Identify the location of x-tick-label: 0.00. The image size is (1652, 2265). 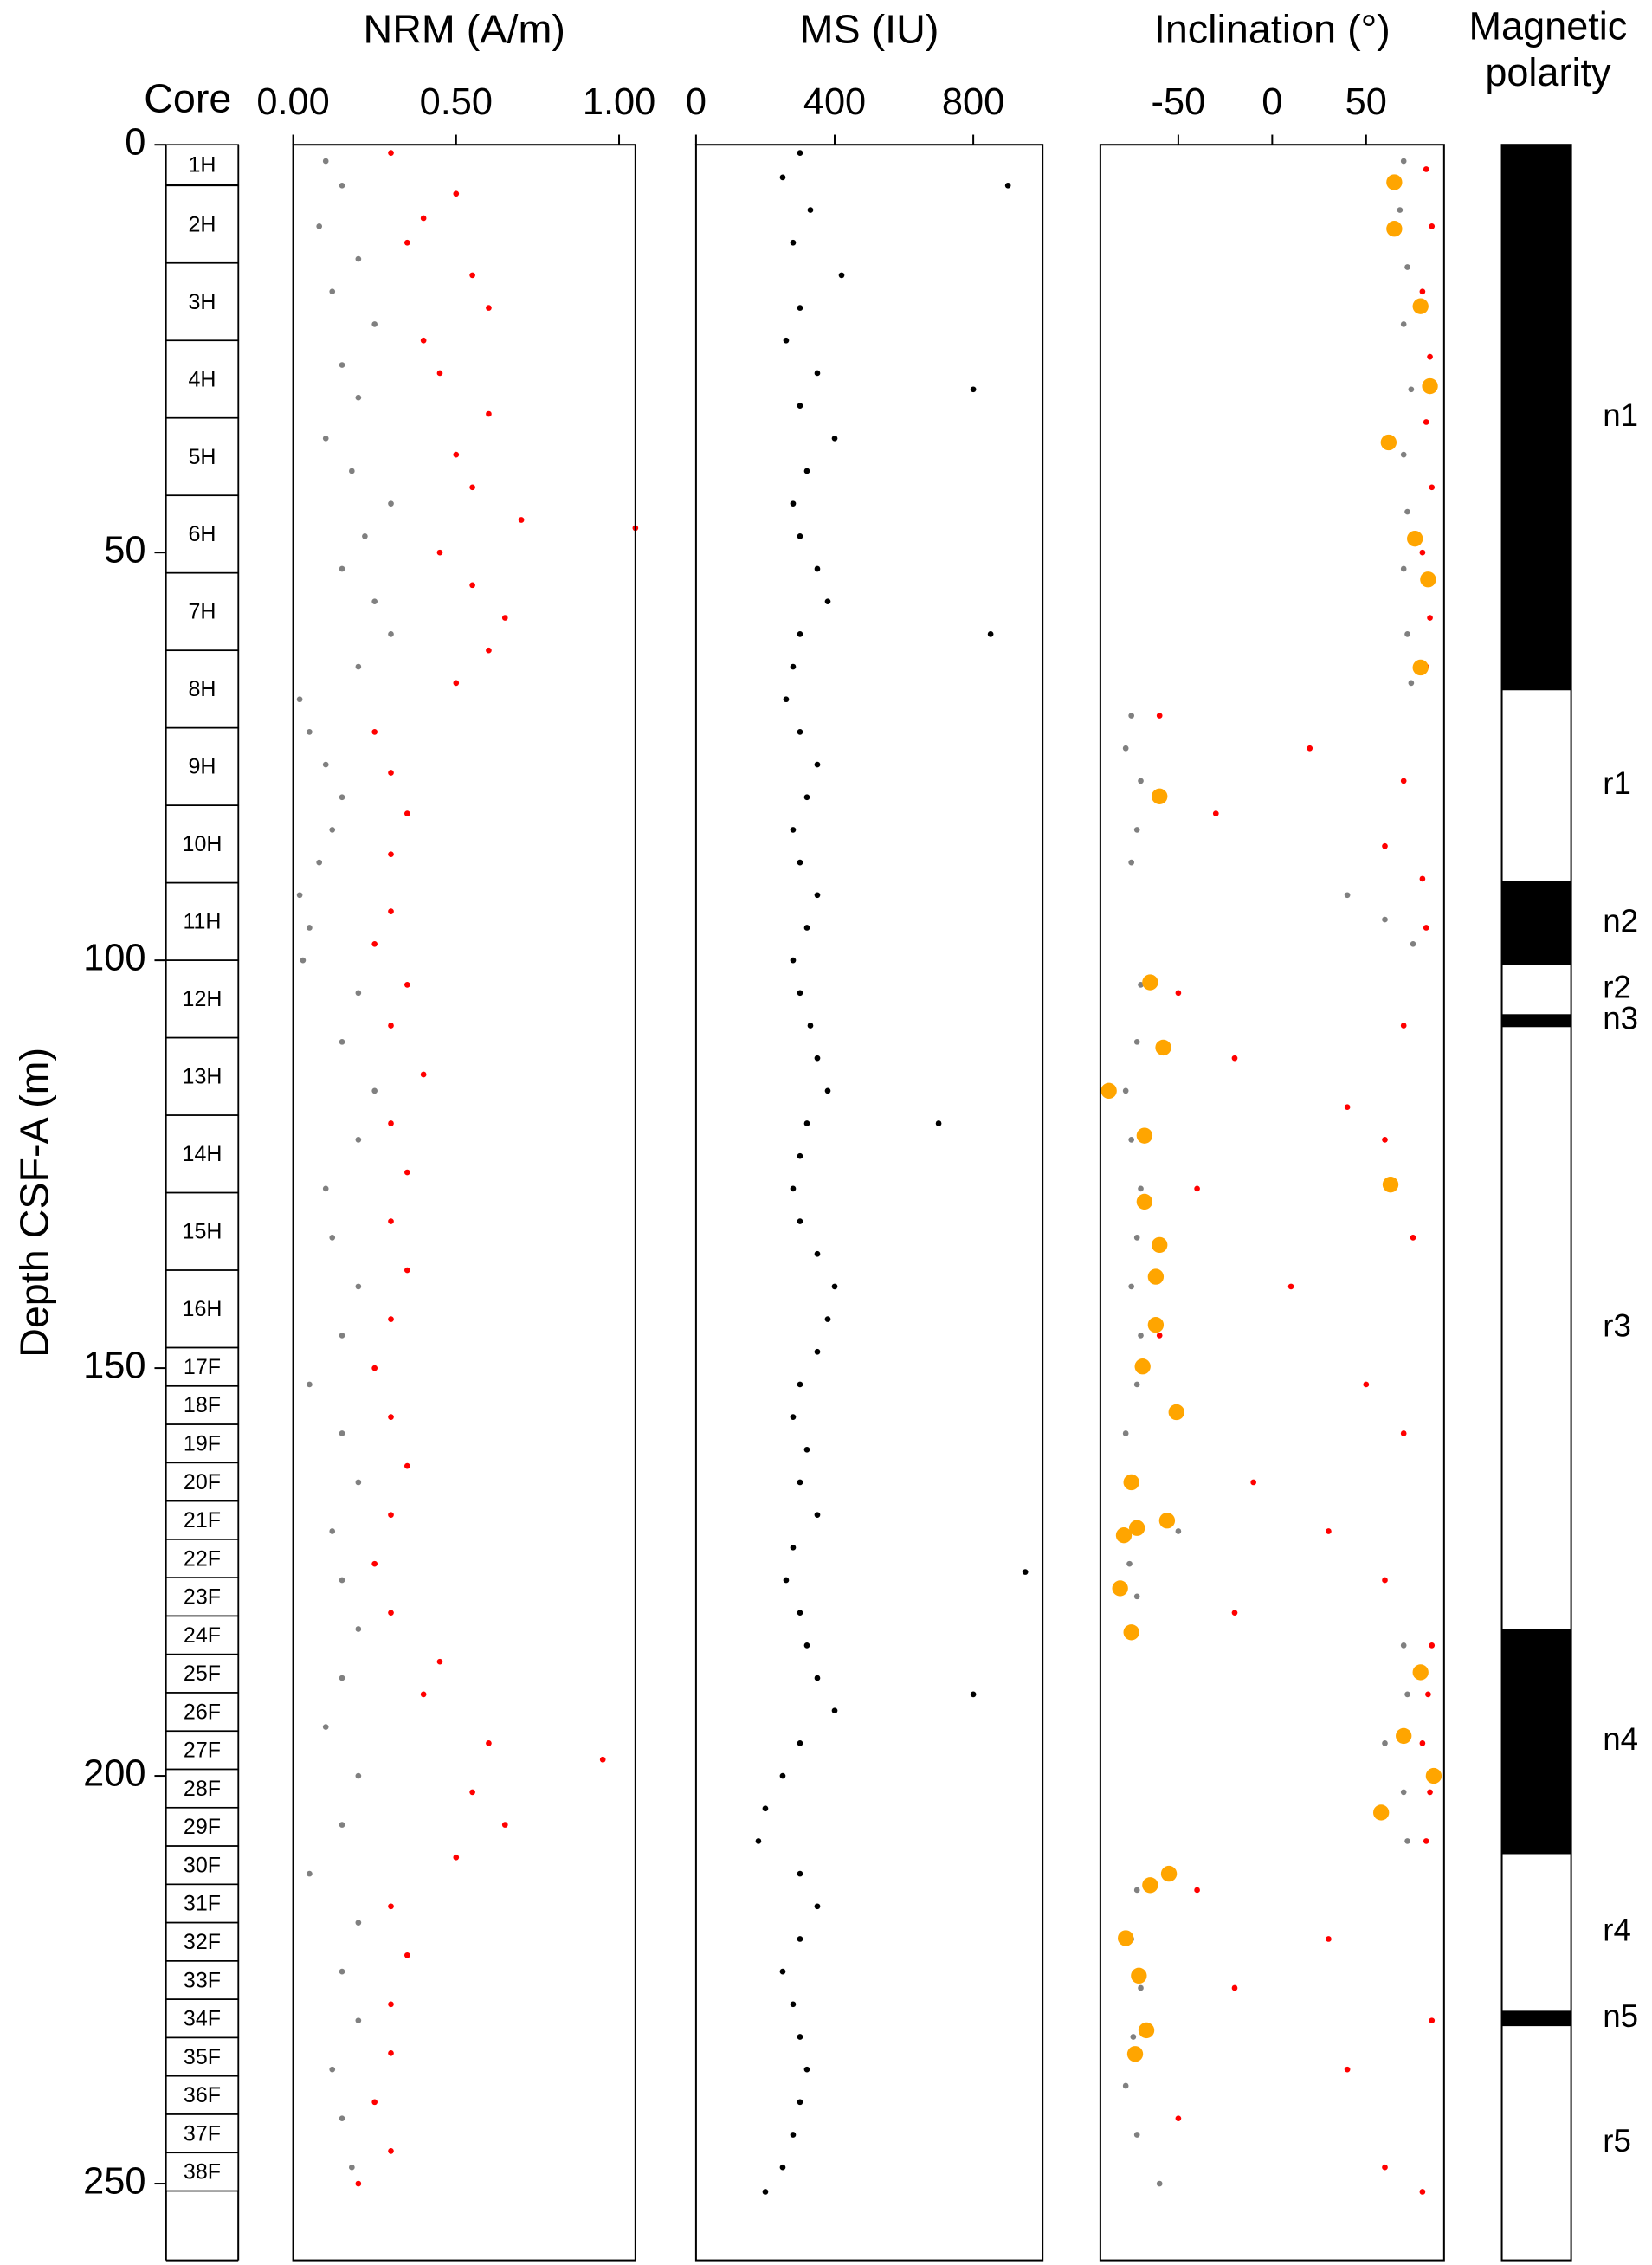
(292, 102).